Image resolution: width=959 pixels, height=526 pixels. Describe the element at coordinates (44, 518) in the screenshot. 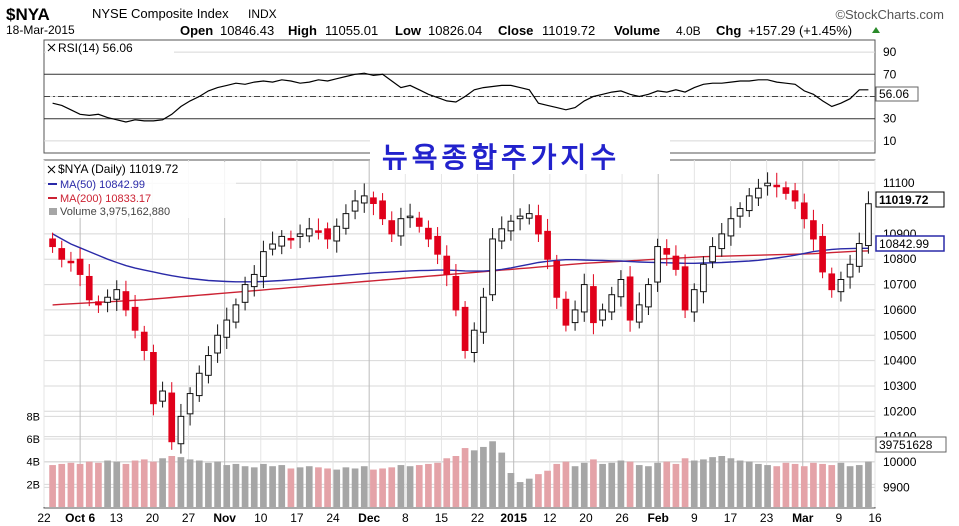

I see `x-tick-label: 22` at that location.